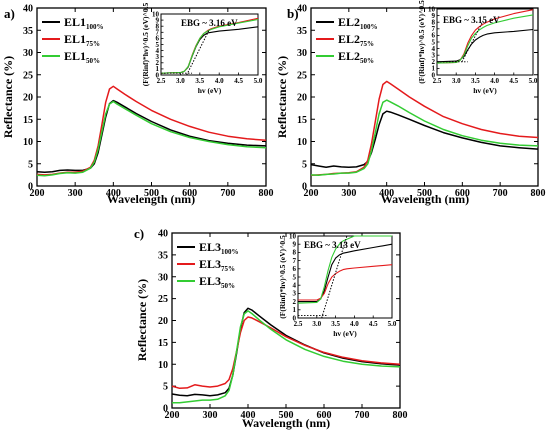  Describe the element at coordinates (139, 233) in the screenshot. I see `panel-label: c)` at that location.